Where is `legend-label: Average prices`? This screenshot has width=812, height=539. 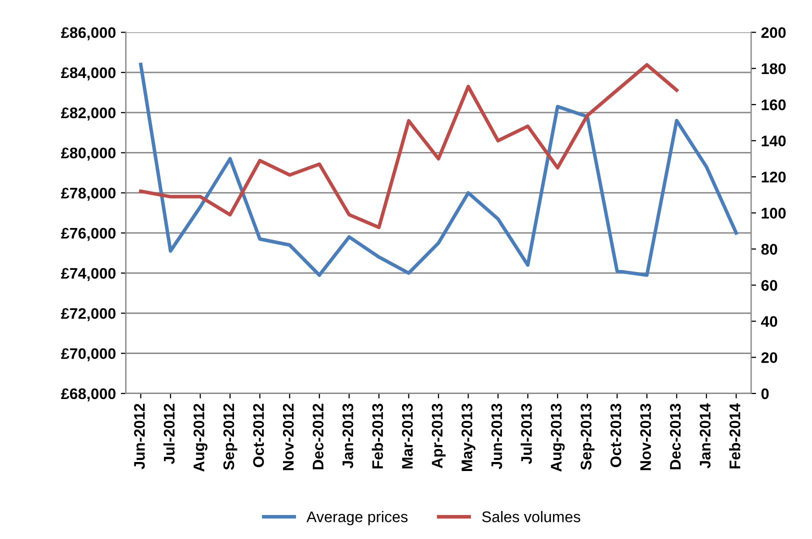
legend-label: Average prices is located at coordinates (357, 518).